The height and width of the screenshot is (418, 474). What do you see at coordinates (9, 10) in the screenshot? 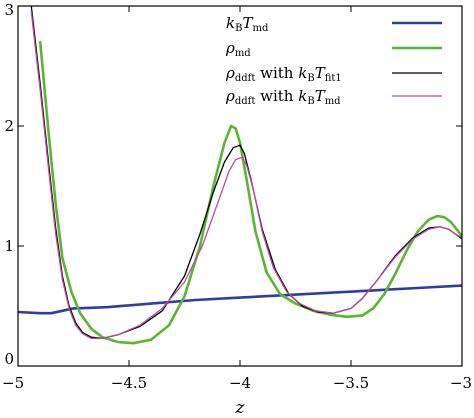
I see `y-tick-label: 3` at bounding box center [9, 10].